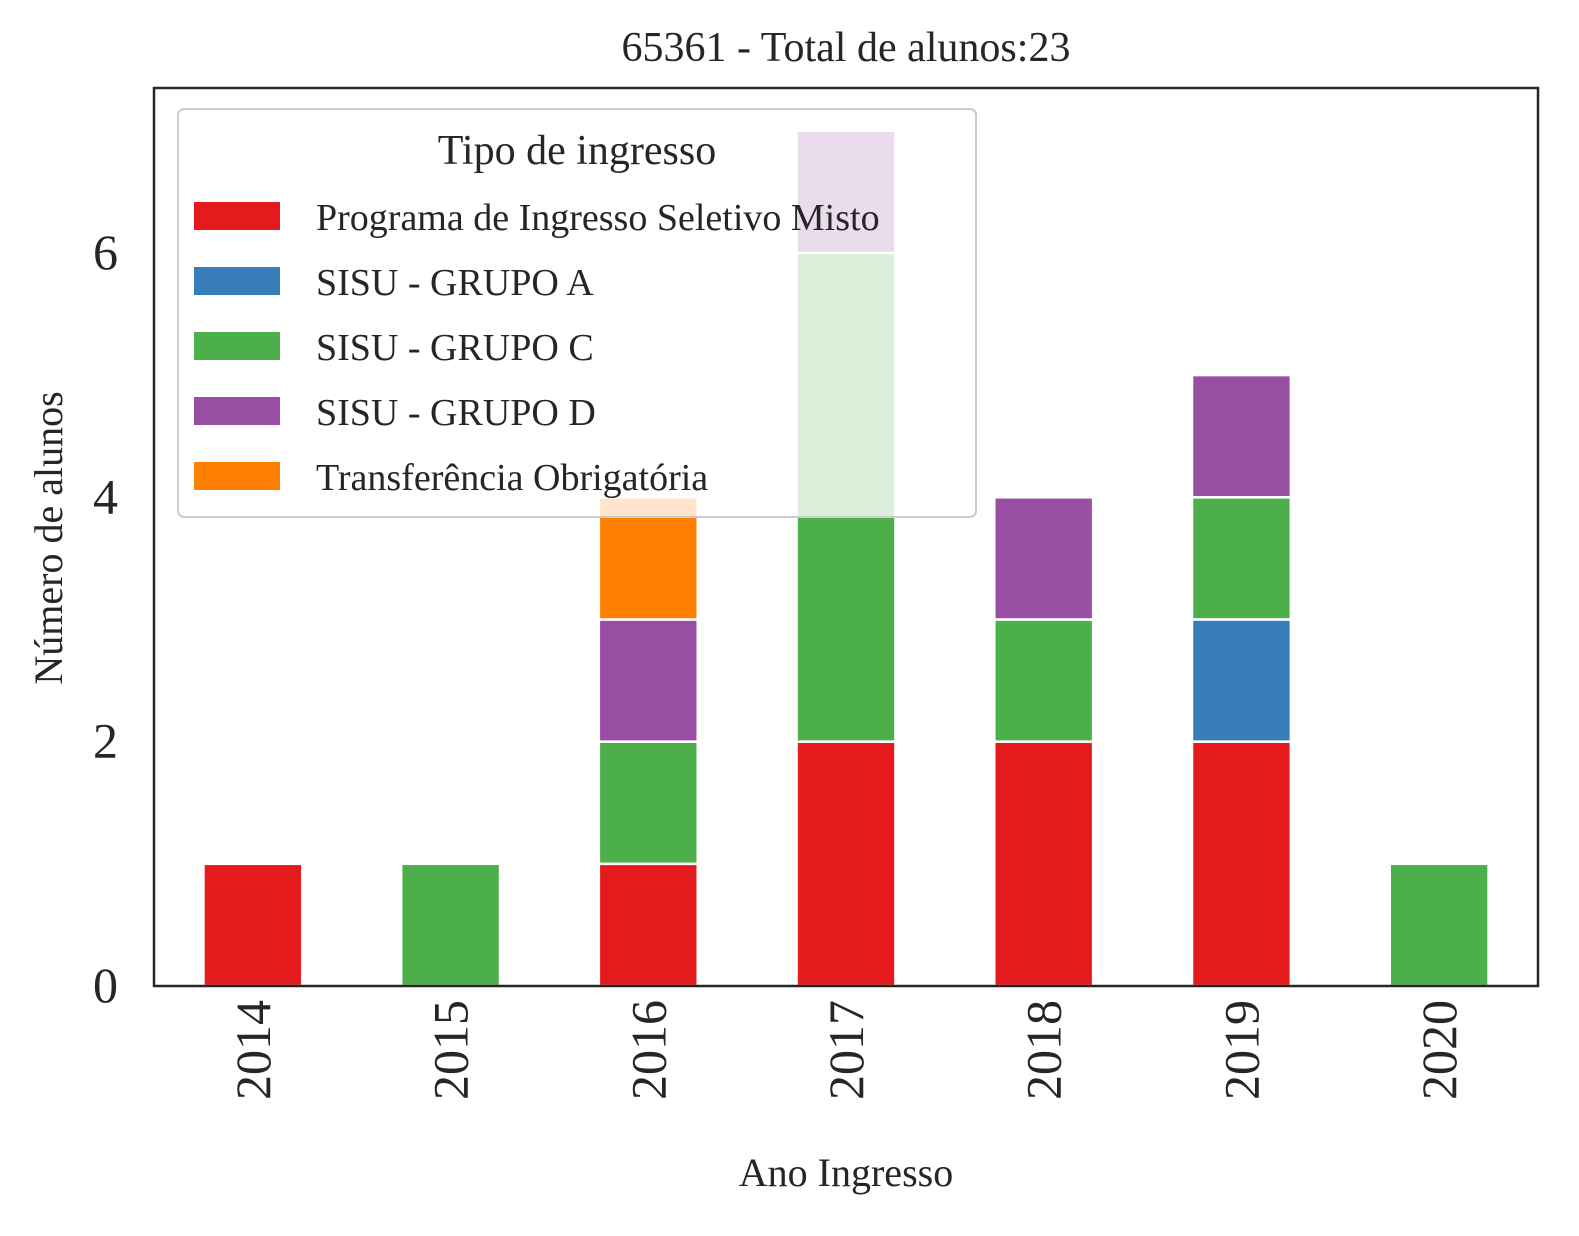 This screenshot has height=1236, width=1579. Describe the element at coordinates (105, 496) in the screenshot. I see `y-tick-label: 4` at that location.